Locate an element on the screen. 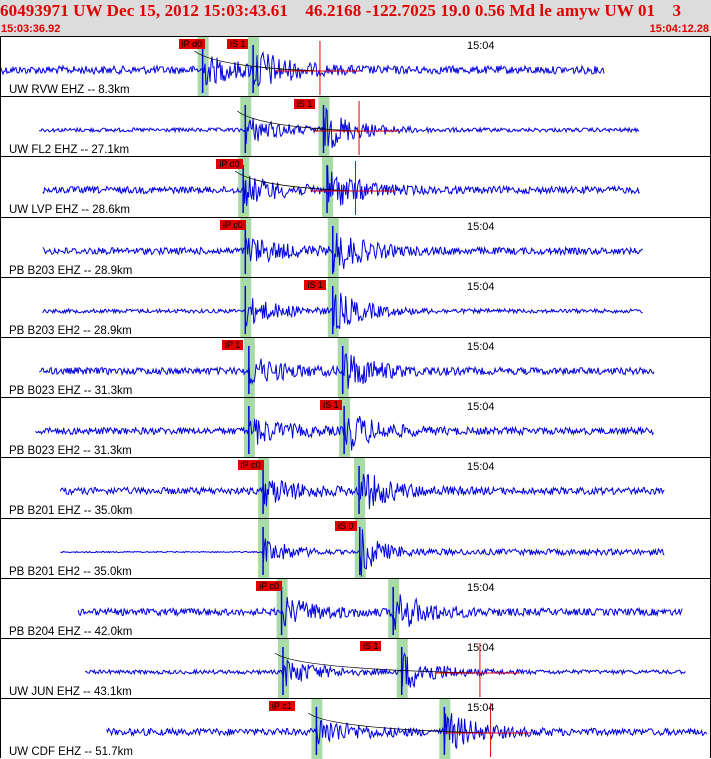 The image size is (711, 759). trace-panel: 15:04 iS 1 UW JUN EHZ -- 43.1km is located at coordinates (355, 668).